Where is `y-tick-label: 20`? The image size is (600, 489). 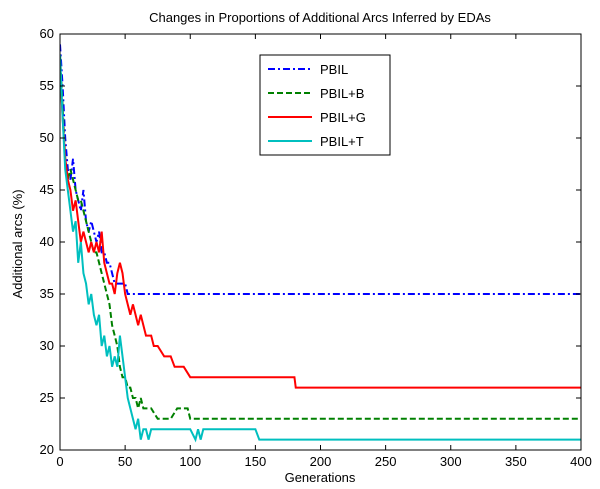
y-tick-label: 20 is located at coordinates (47, 449).